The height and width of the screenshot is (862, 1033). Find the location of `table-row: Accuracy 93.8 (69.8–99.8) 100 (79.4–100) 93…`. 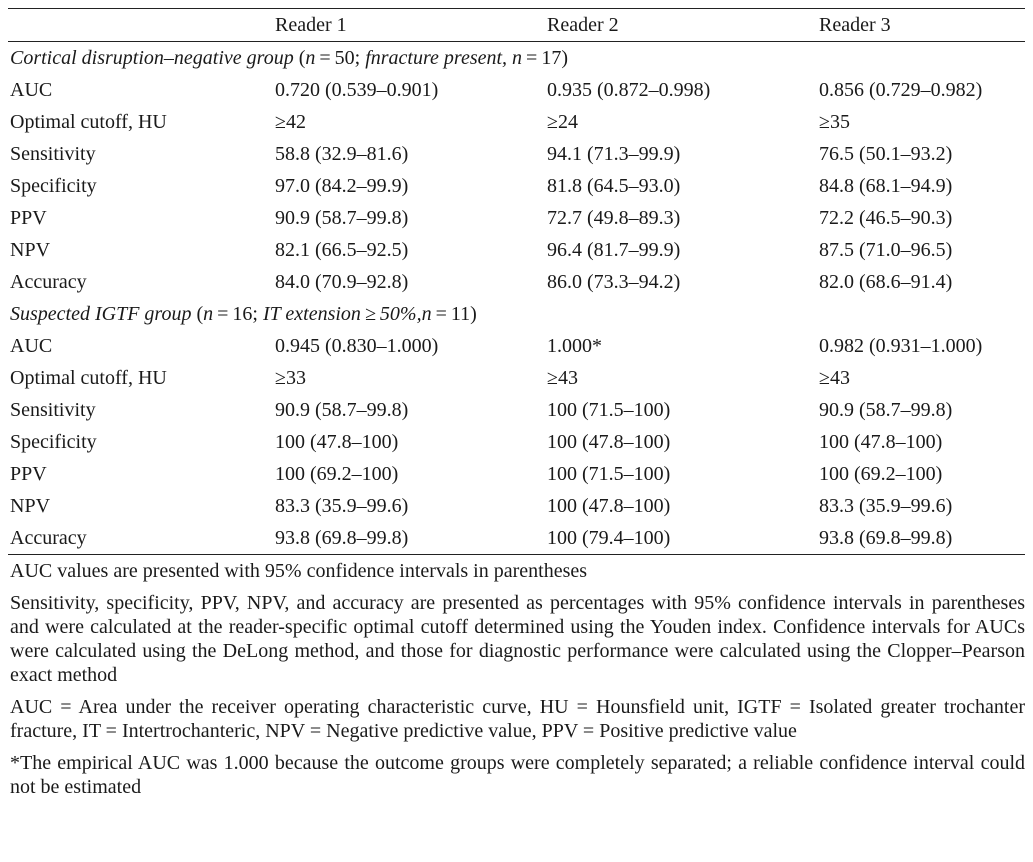

table-row: Accuracy 93.8 (69.8–99.8) 100 (79.4–100) 93… is located at coordinates (516, 538).